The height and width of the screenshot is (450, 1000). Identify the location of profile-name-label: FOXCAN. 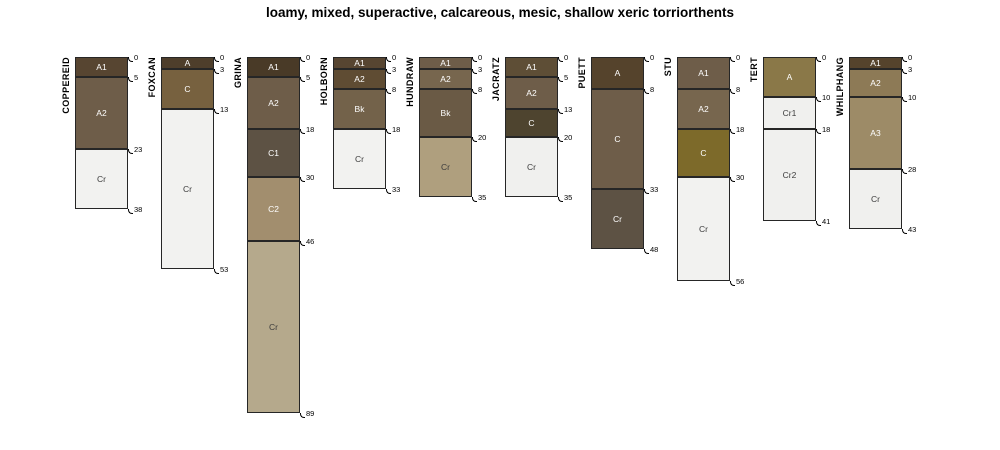
(152, 77).